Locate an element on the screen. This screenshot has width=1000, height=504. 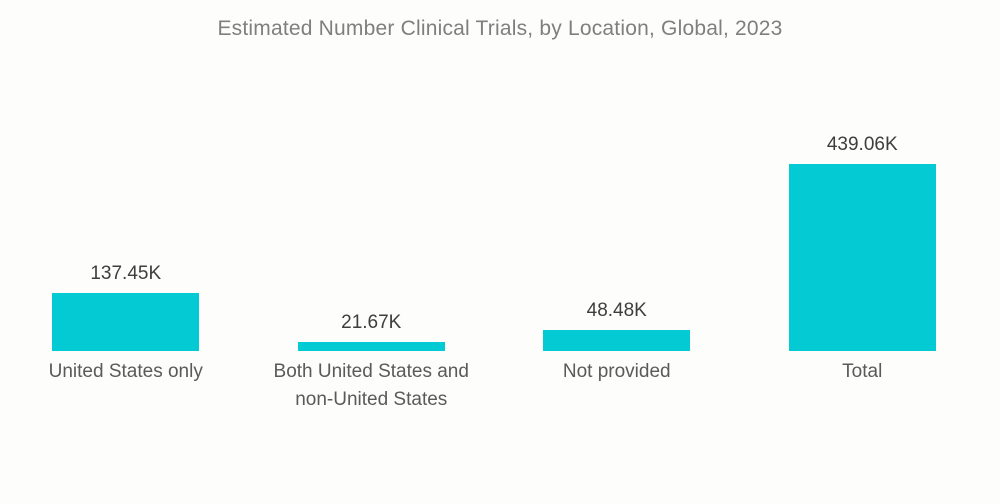
bar-value-label: 137.45K is located at coordinates (126, 273).